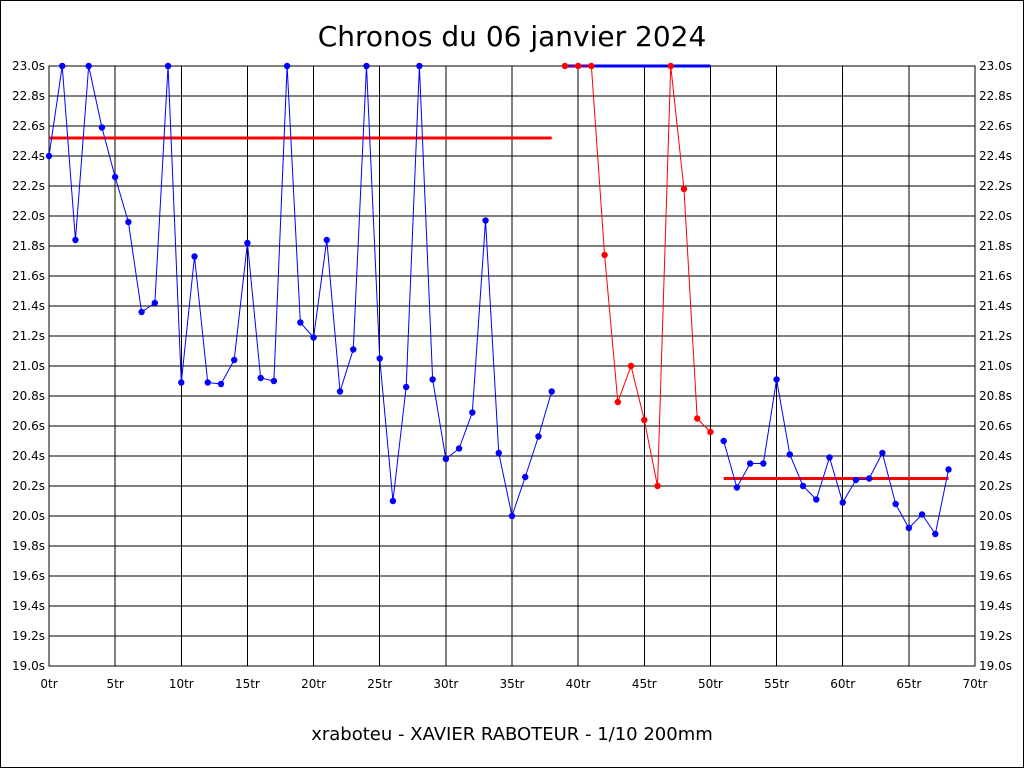 The image size is (1024, 768). What do you see at coordinates (28, 546) in the screenshot?
I see `y-tick-label-left: 19.8s` at bounding box center [28, 546].